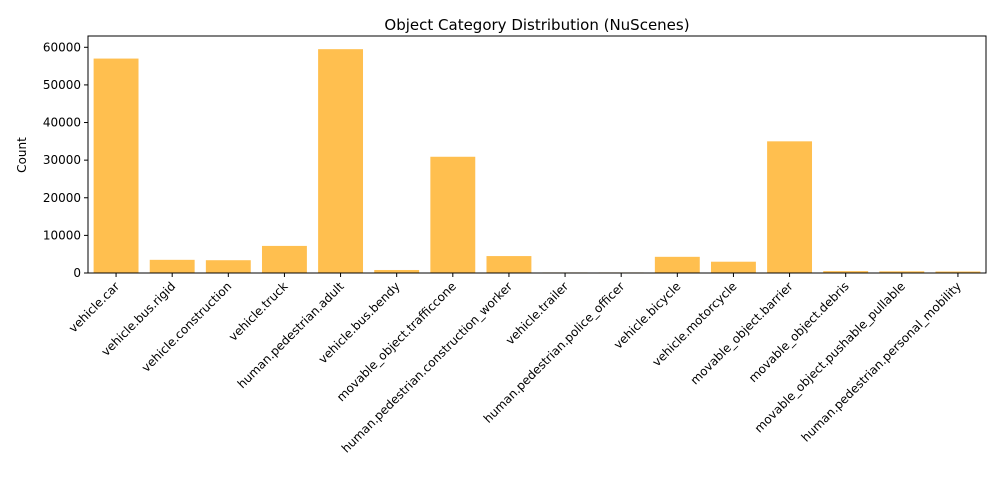 Image resolution: width=1000 pixels, height=504 pixels. Describe the element at coordinates (284, 259) in the screenshot. I see `bar-vehicle-truck` at that location.